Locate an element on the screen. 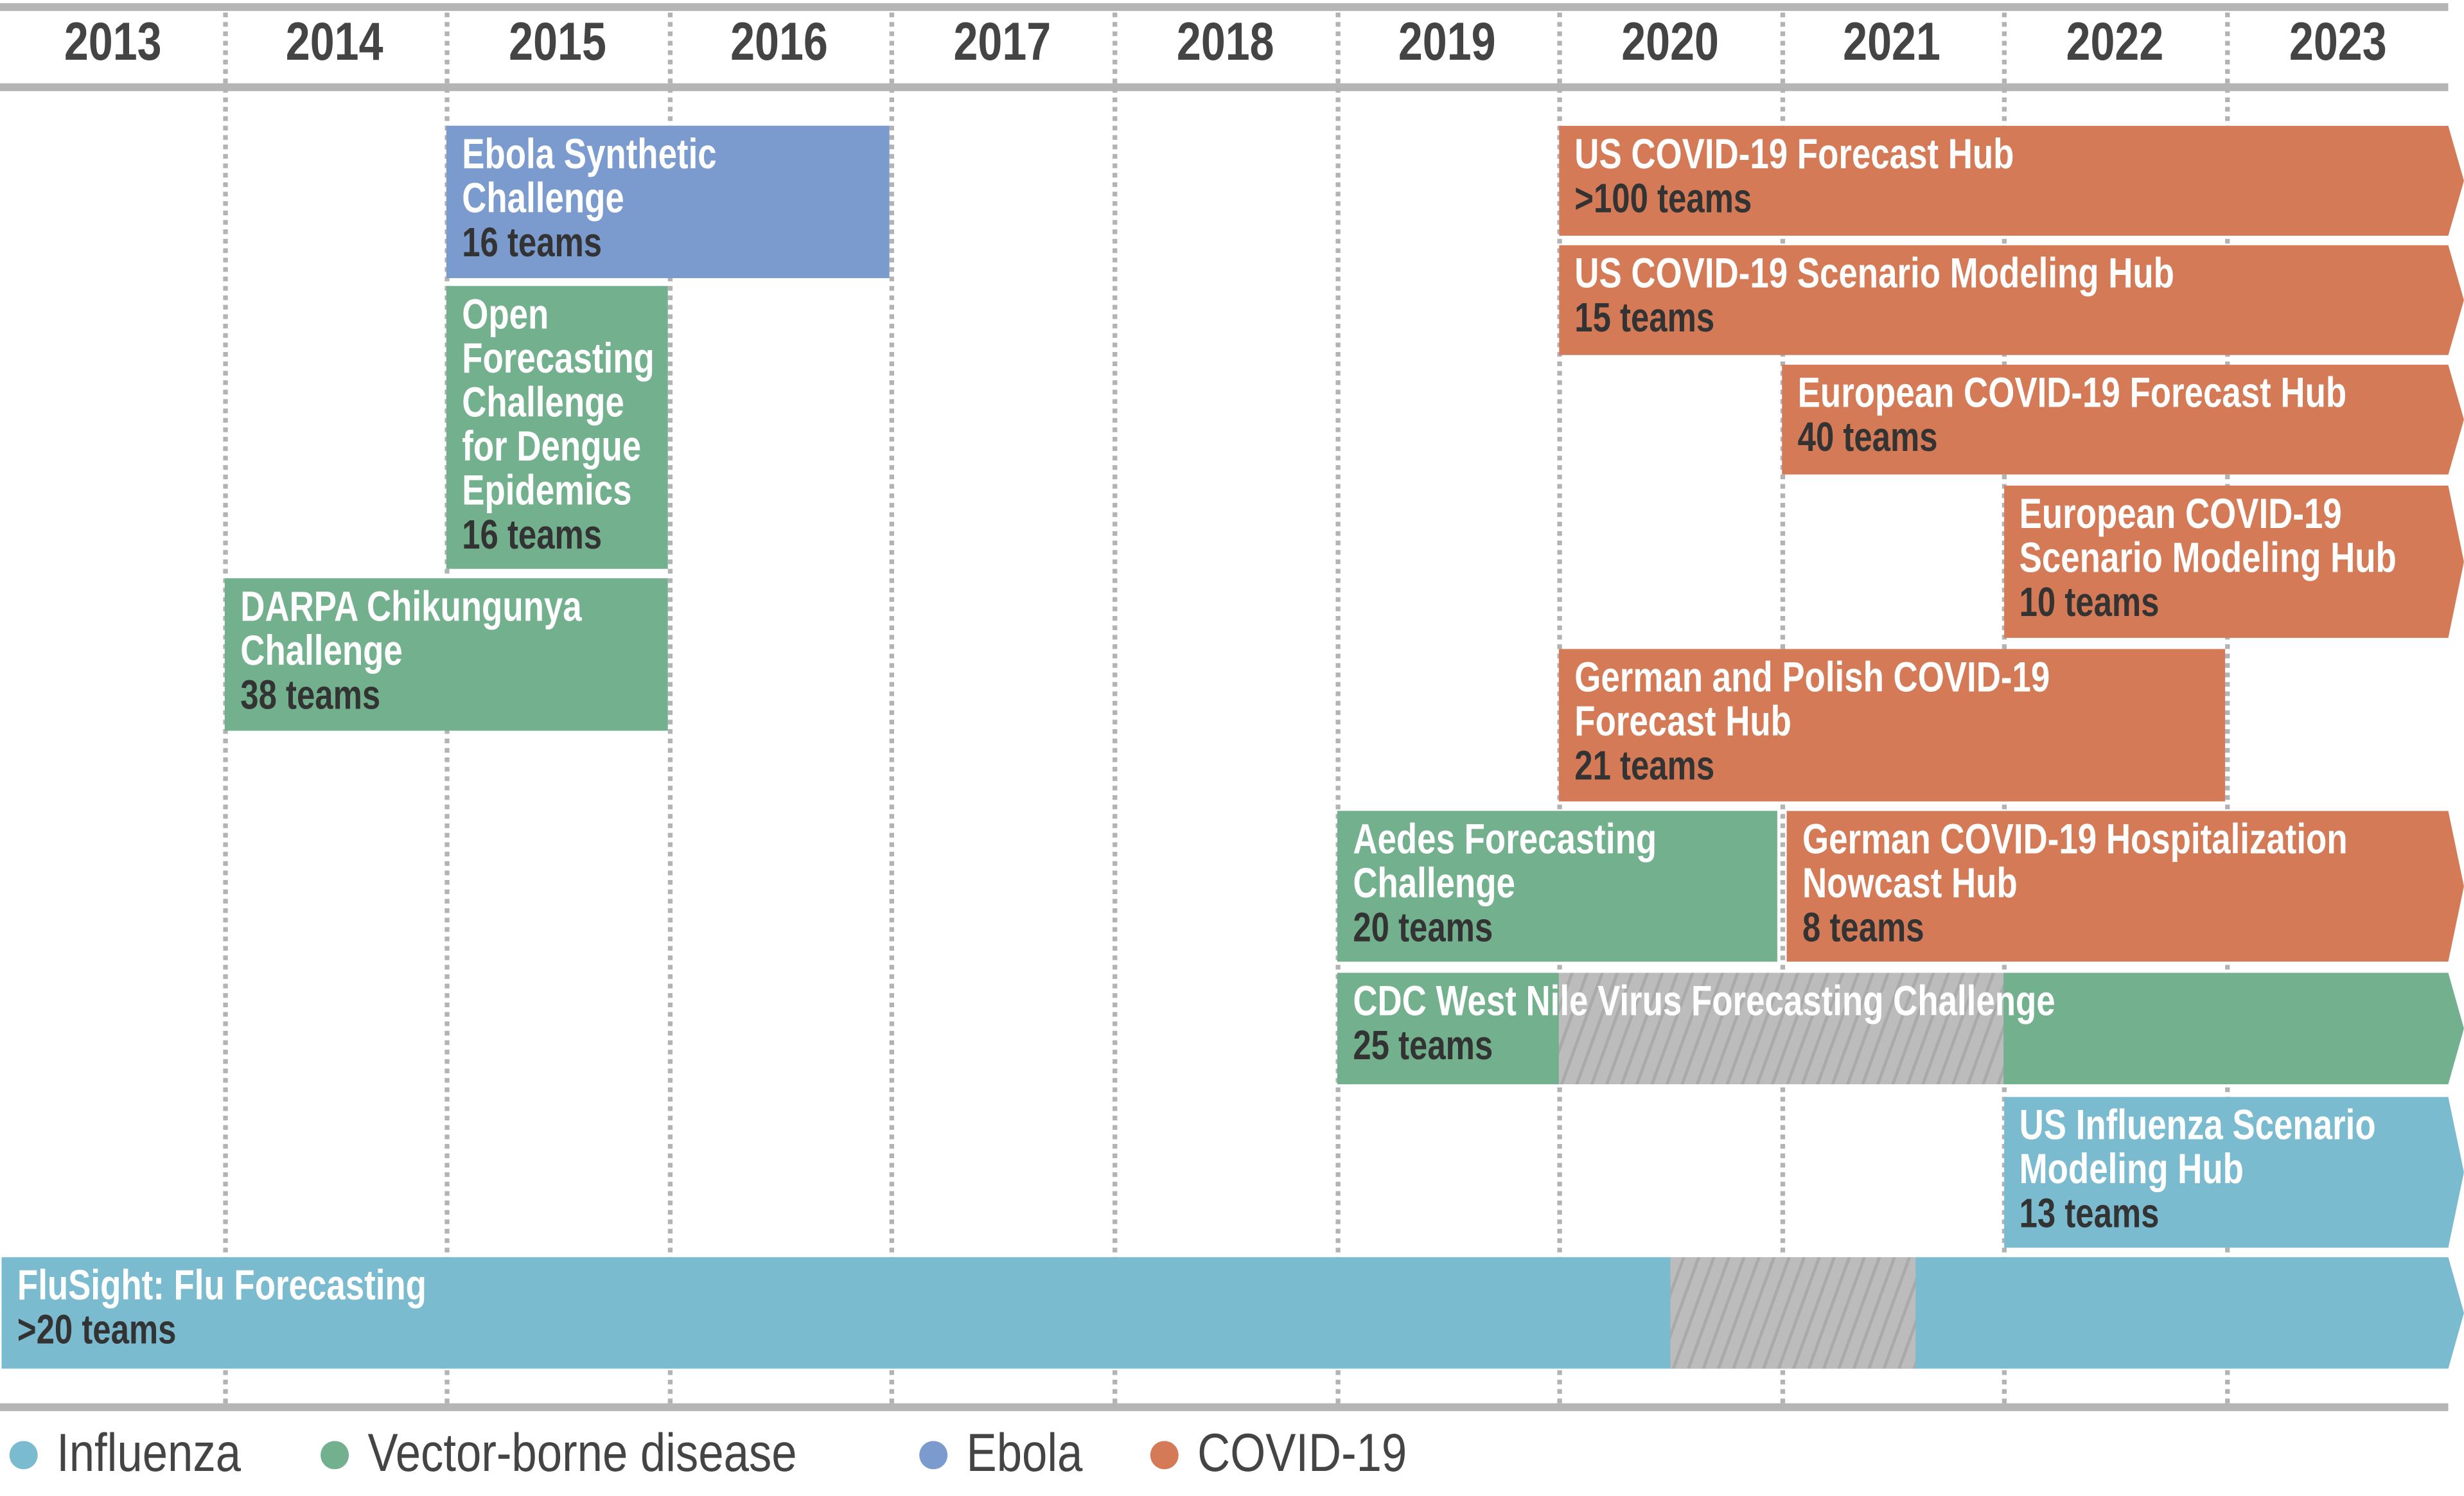 Image resolution: width=2464 pixels, height=1496 pixels. bar-title: US COVID-19 Forecast Hub is located at coordinates (1794, 154).